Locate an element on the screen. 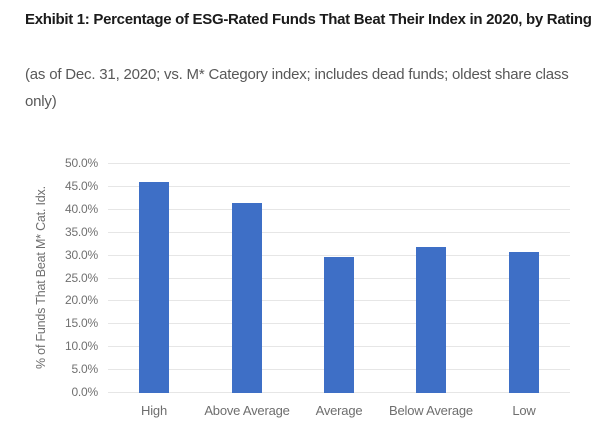 Image resolution: width=600 pixels, height=442 pixels. y-axis-tick-label: 40.0% is located at coordinates (81, 209).